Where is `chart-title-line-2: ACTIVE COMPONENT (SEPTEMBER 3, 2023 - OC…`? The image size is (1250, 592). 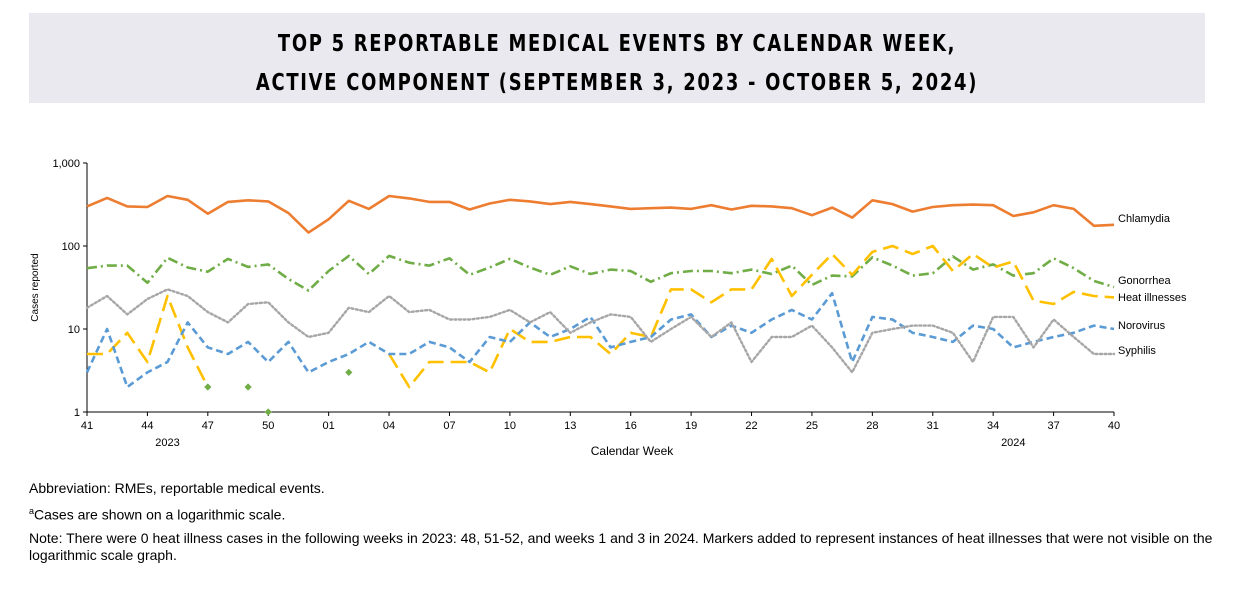 chart-title-line-2: ACTIVE COMPONENT (SEPTEMBER 3, 2023 - OC… is located at coordinates (617, 83).